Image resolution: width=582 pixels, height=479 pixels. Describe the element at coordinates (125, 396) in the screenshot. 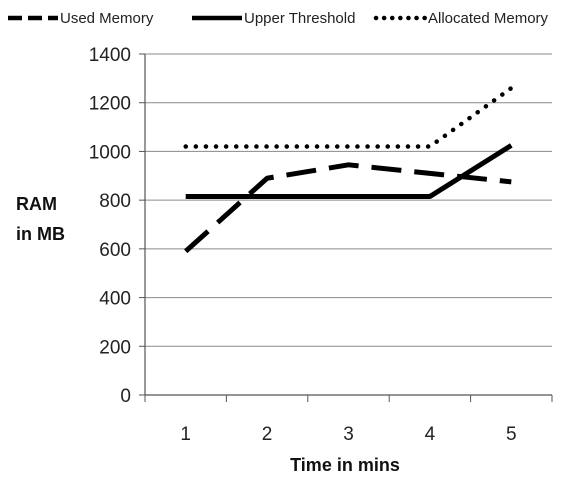

I see `y-tick-label: 0` at that location.